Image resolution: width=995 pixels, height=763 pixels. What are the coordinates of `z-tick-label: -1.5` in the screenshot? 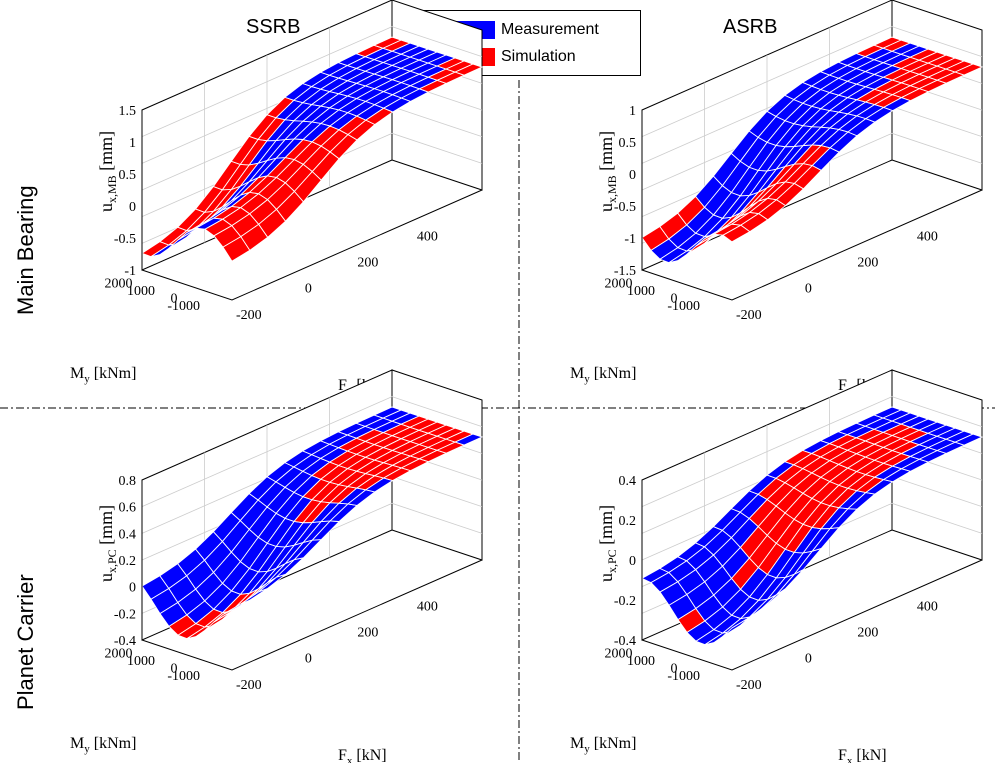 It's located at (625, 271).